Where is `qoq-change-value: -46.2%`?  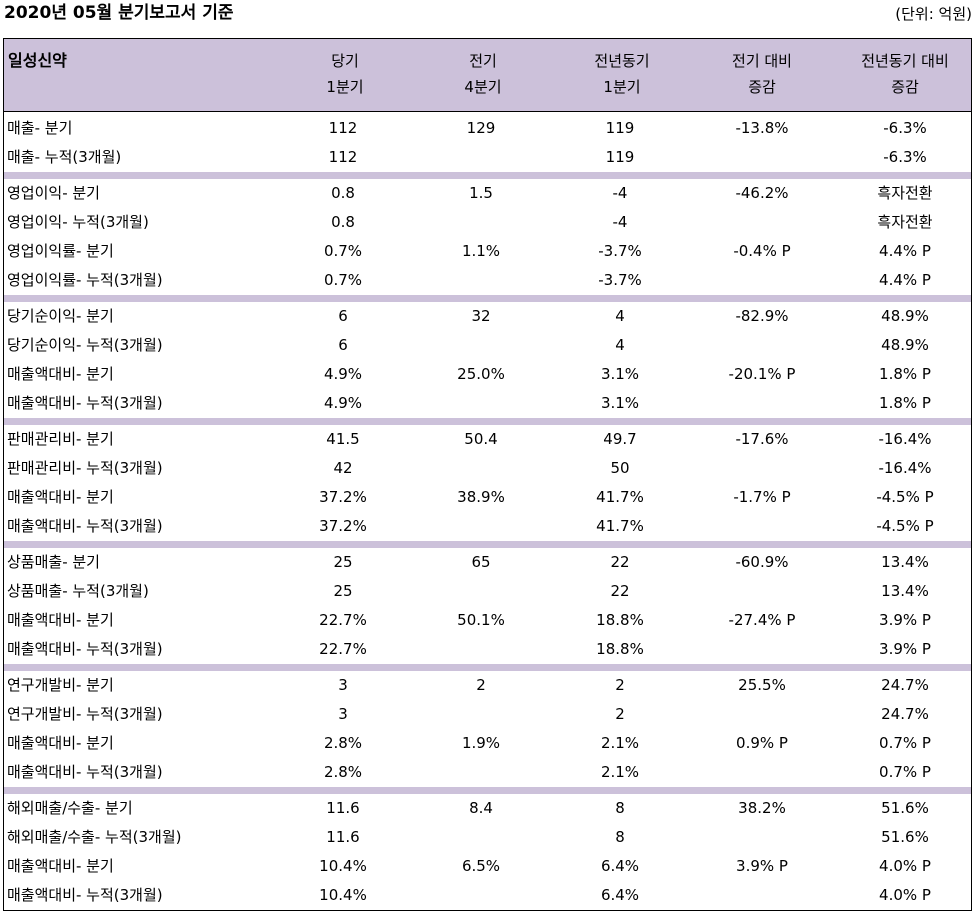 qoq-change-value: -46.2% is located at coordinates (762, 193).